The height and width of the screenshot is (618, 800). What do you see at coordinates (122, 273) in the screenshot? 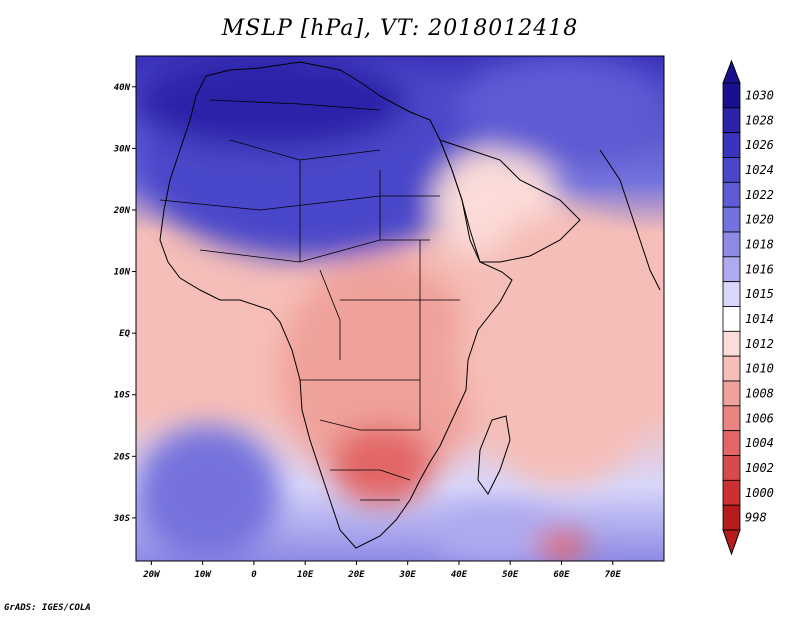
I see `y-tick-label: 10N` at bounding box center [122, 273].